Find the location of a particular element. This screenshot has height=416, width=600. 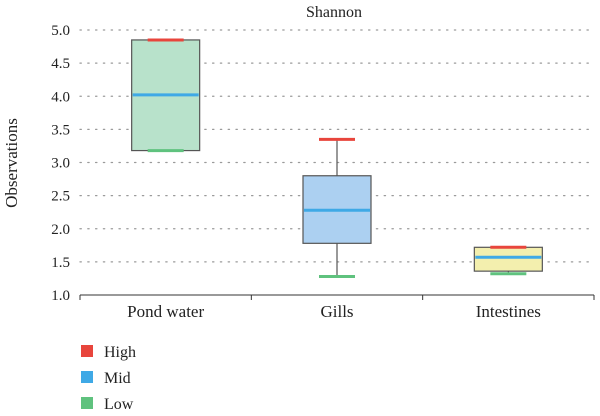

x-category-label: Gills is located at coordinates (336, 311).